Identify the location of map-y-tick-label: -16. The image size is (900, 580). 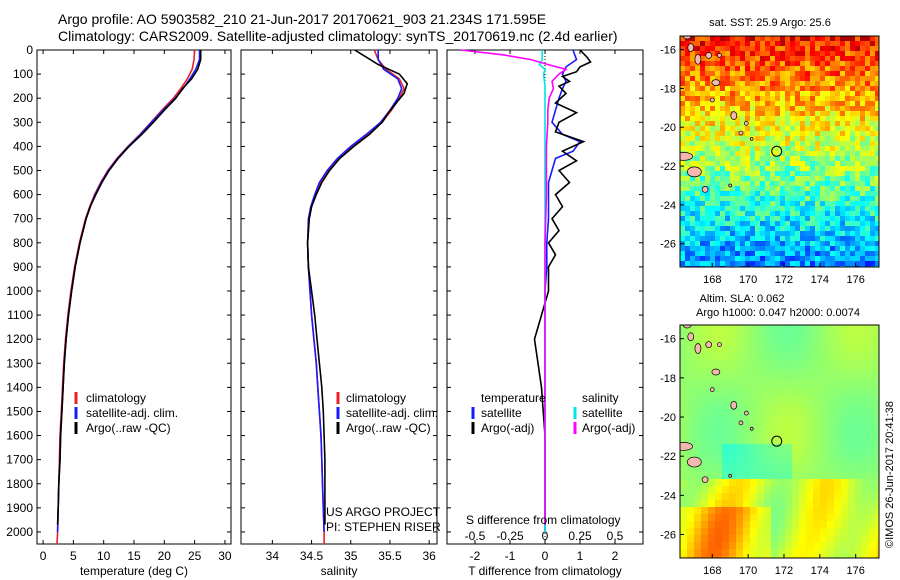
(668, 340).